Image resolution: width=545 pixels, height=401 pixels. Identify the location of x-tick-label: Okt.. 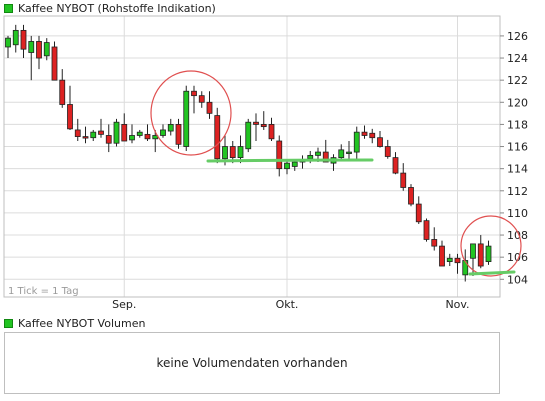
(287, 304).